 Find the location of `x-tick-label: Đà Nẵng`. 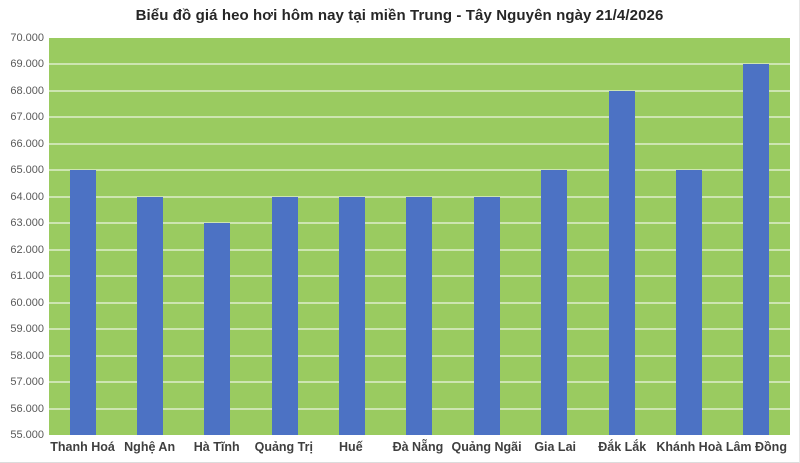

x-tick-label: Đà Nẵng is located at coordinates (418, 447).